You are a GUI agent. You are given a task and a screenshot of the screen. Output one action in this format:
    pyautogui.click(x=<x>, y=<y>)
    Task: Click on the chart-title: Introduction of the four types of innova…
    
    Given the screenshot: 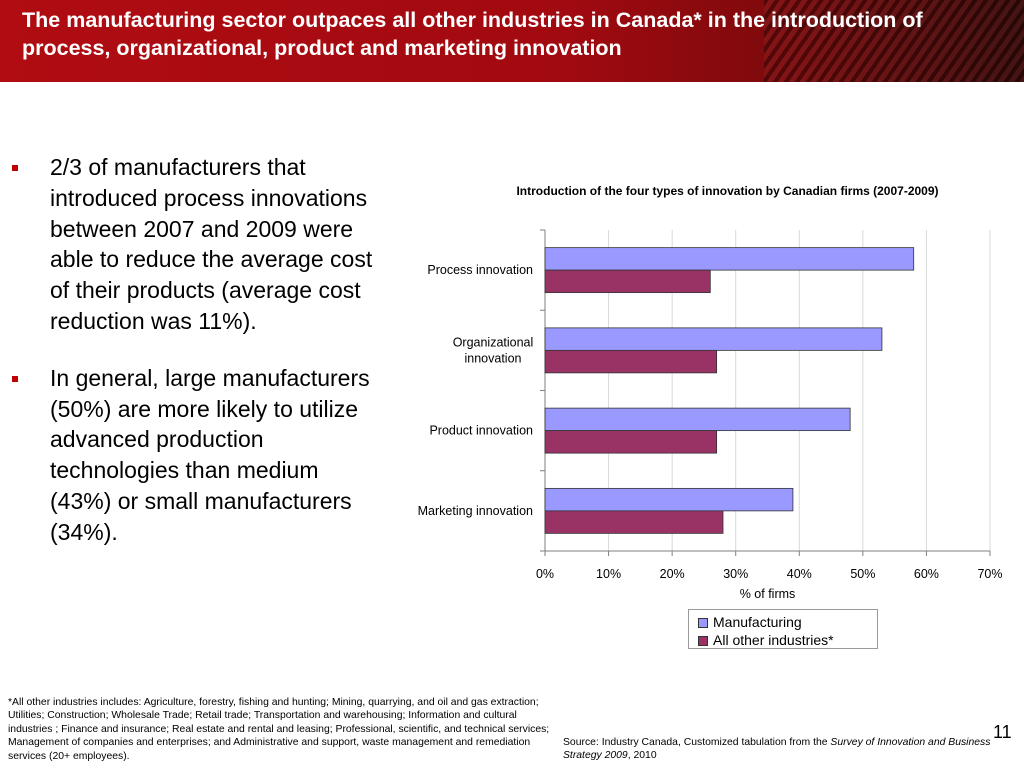 What is the action you would take?
    pyautogui.click(x=727, y=191)
    